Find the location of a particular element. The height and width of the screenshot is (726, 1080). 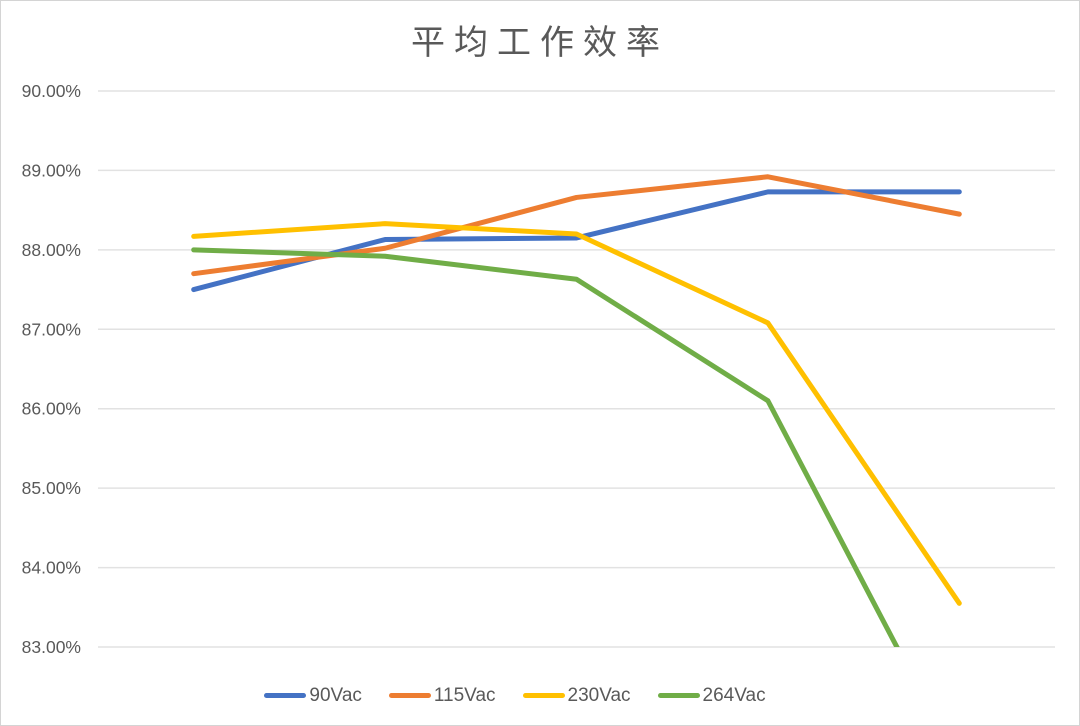

legend-item-115Vac: 115Vac is located at coordinates (442, 695).